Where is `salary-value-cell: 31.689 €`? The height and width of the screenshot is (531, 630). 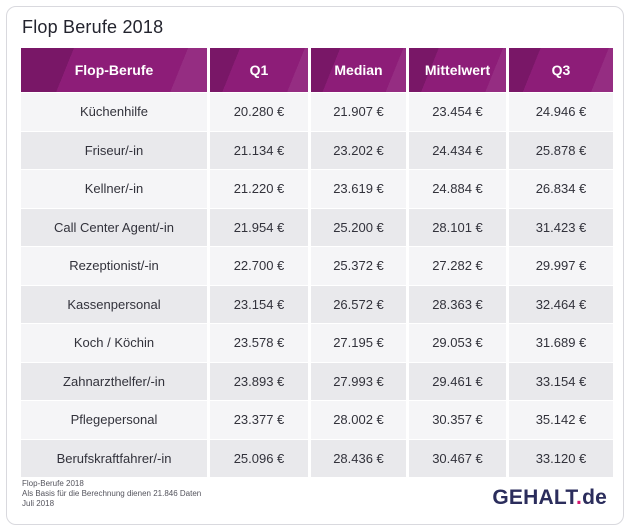
salary-value-cell: 31.689 € is located at coordinates (561, 343).